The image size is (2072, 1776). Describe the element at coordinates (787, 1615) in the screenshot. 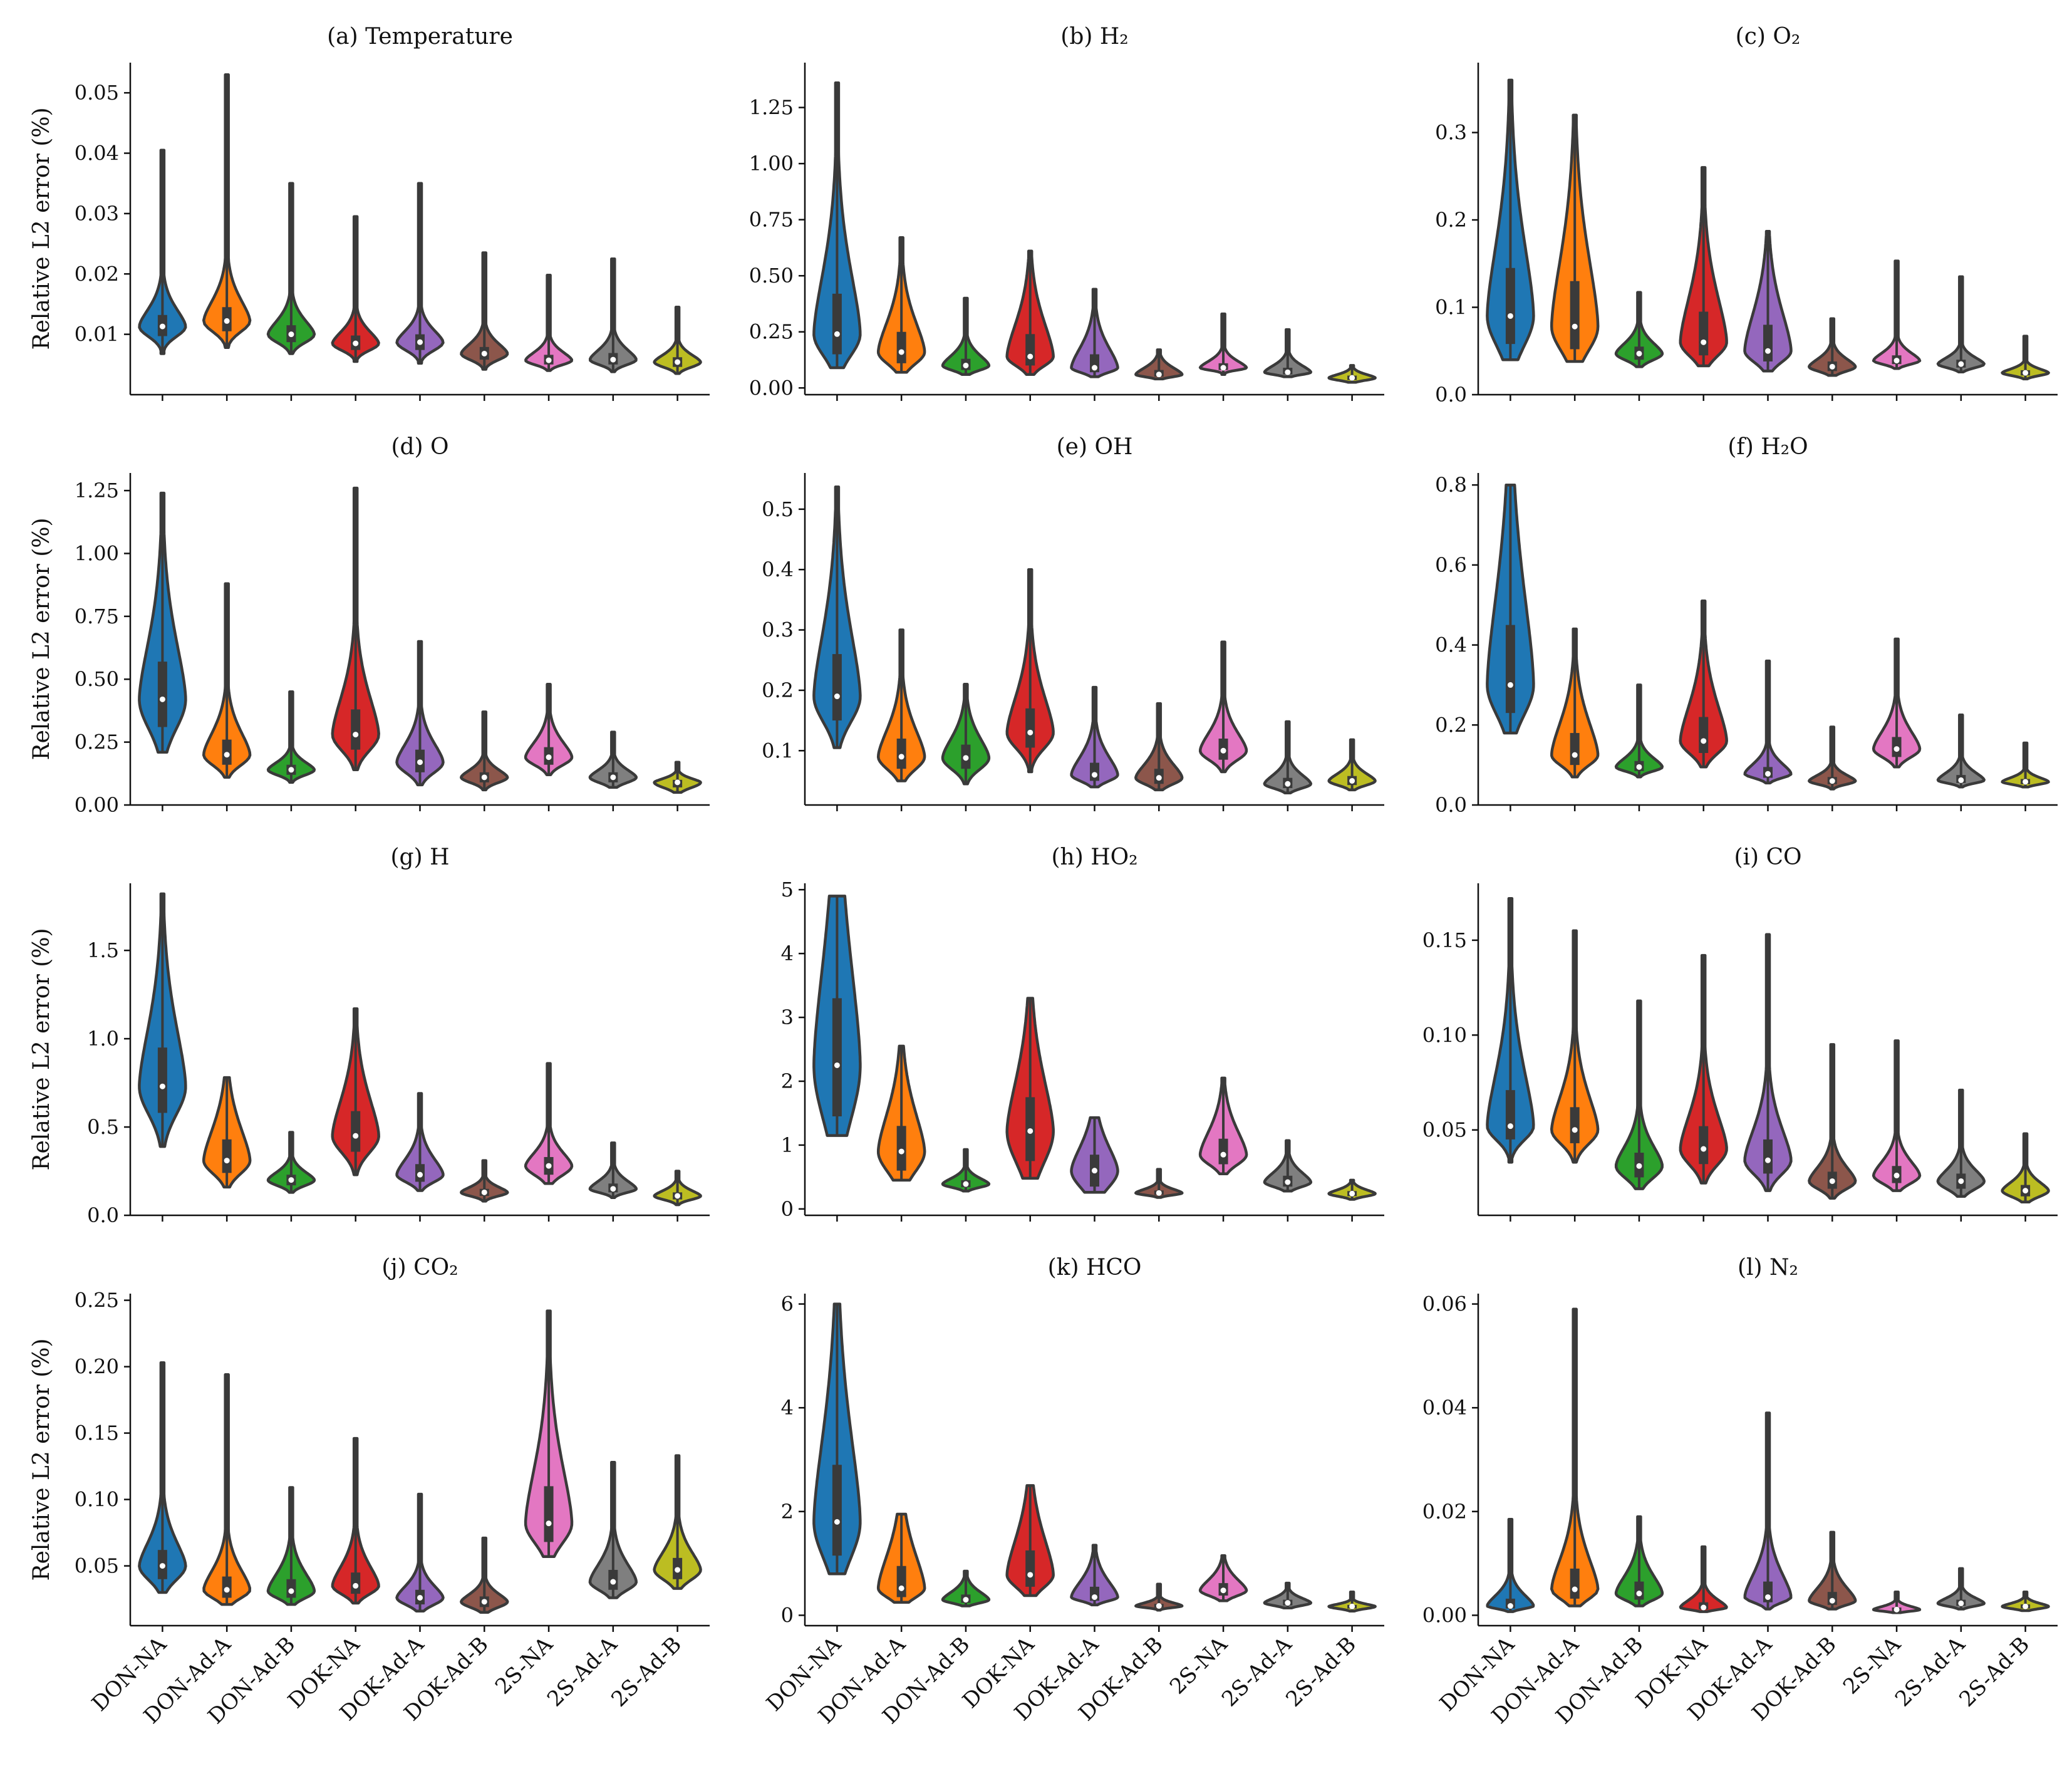

I see `y-tick-label: 0` at that location.